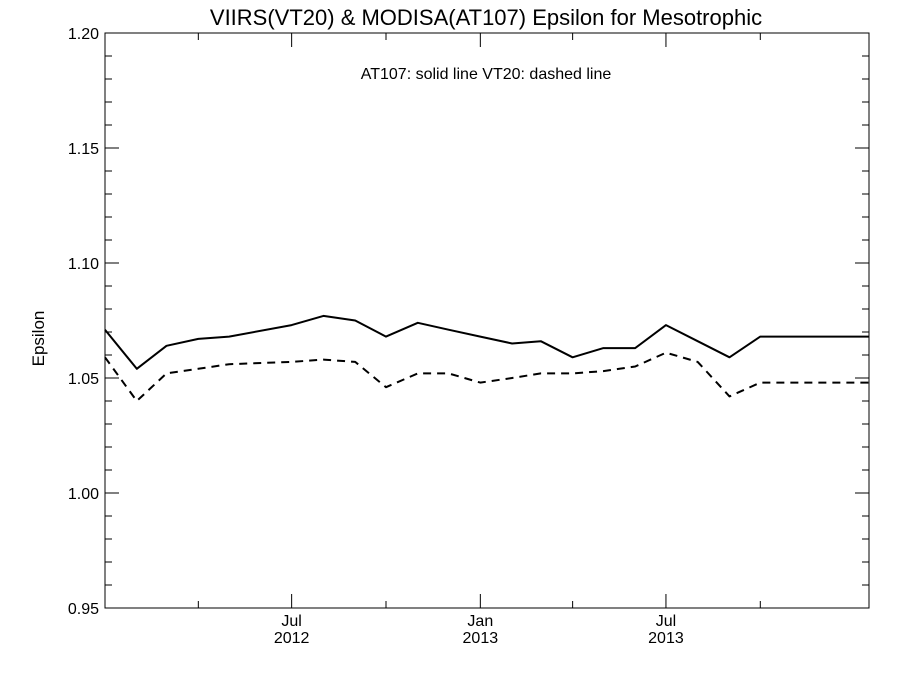  Describe the element at coordinates (486, 342) in the screenshot. I see `series-line-at107` at that location.